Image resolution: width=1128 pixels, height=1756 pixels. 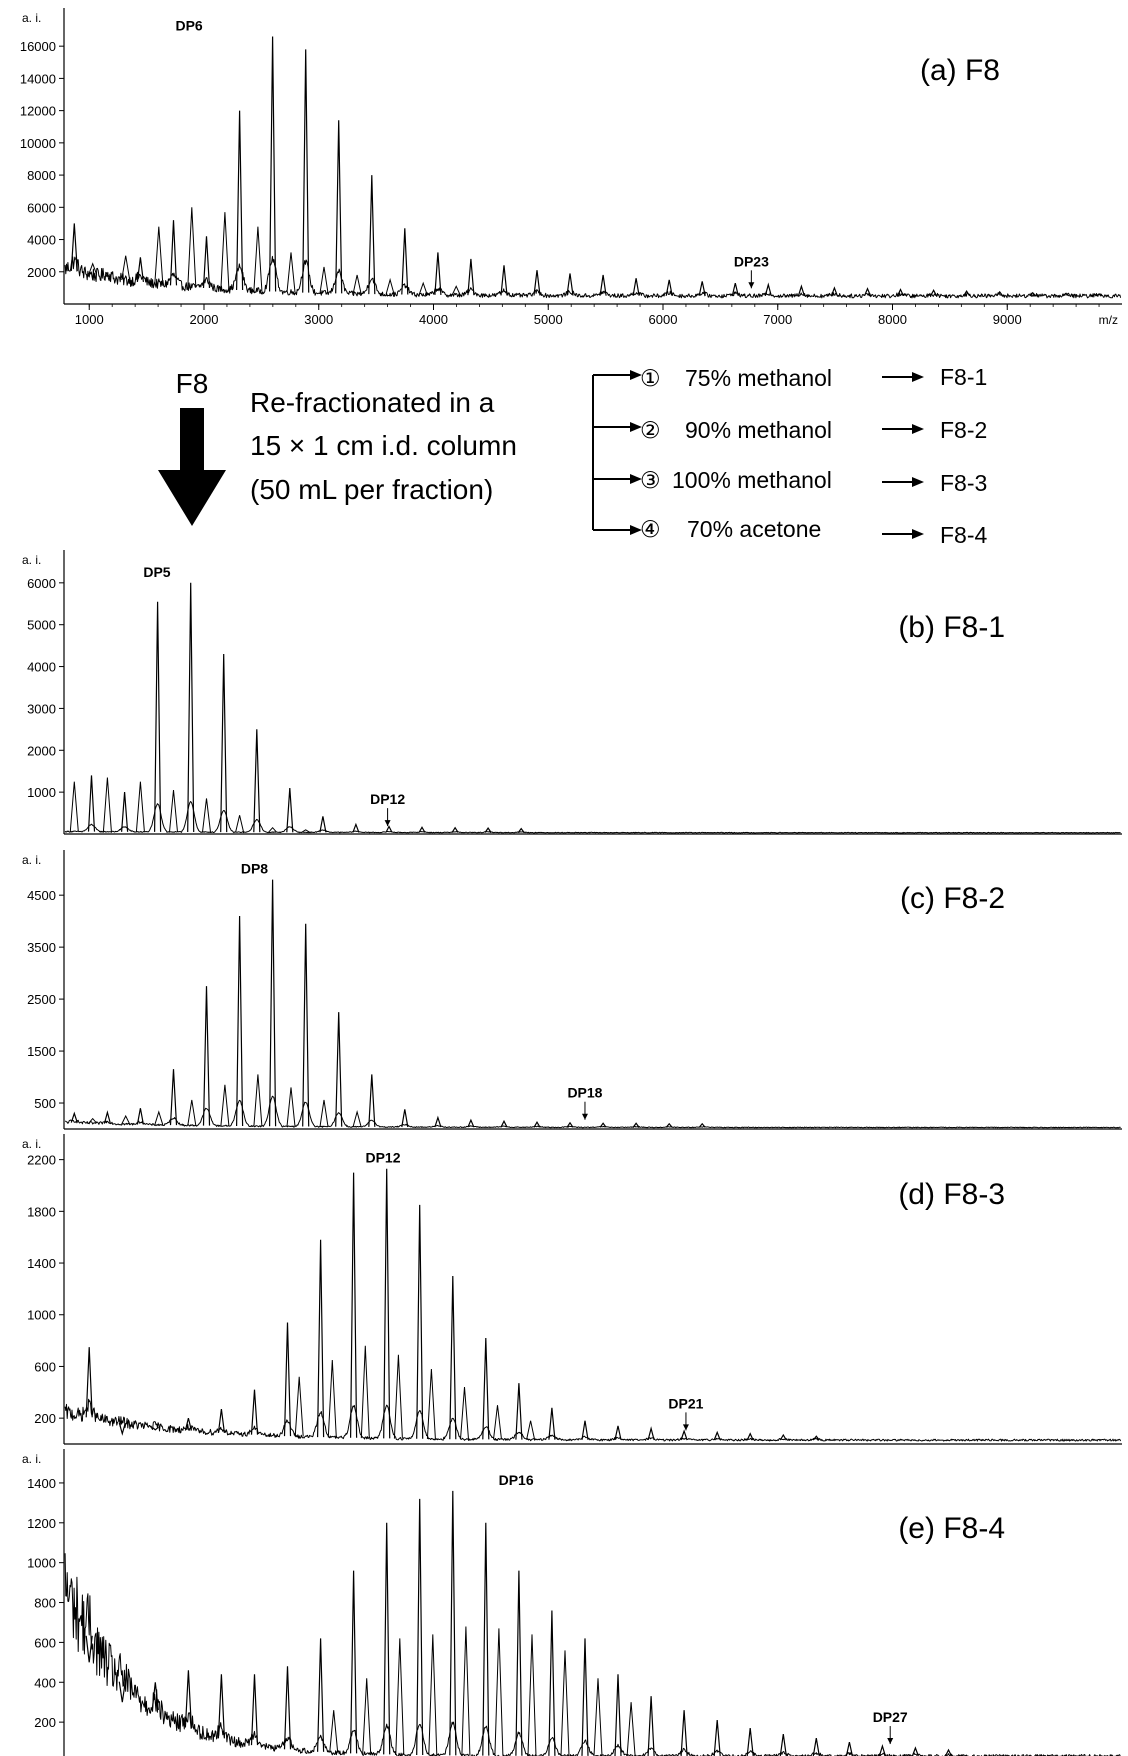 I want to click on fraction-marker: ③, so click(x=650, y=480).